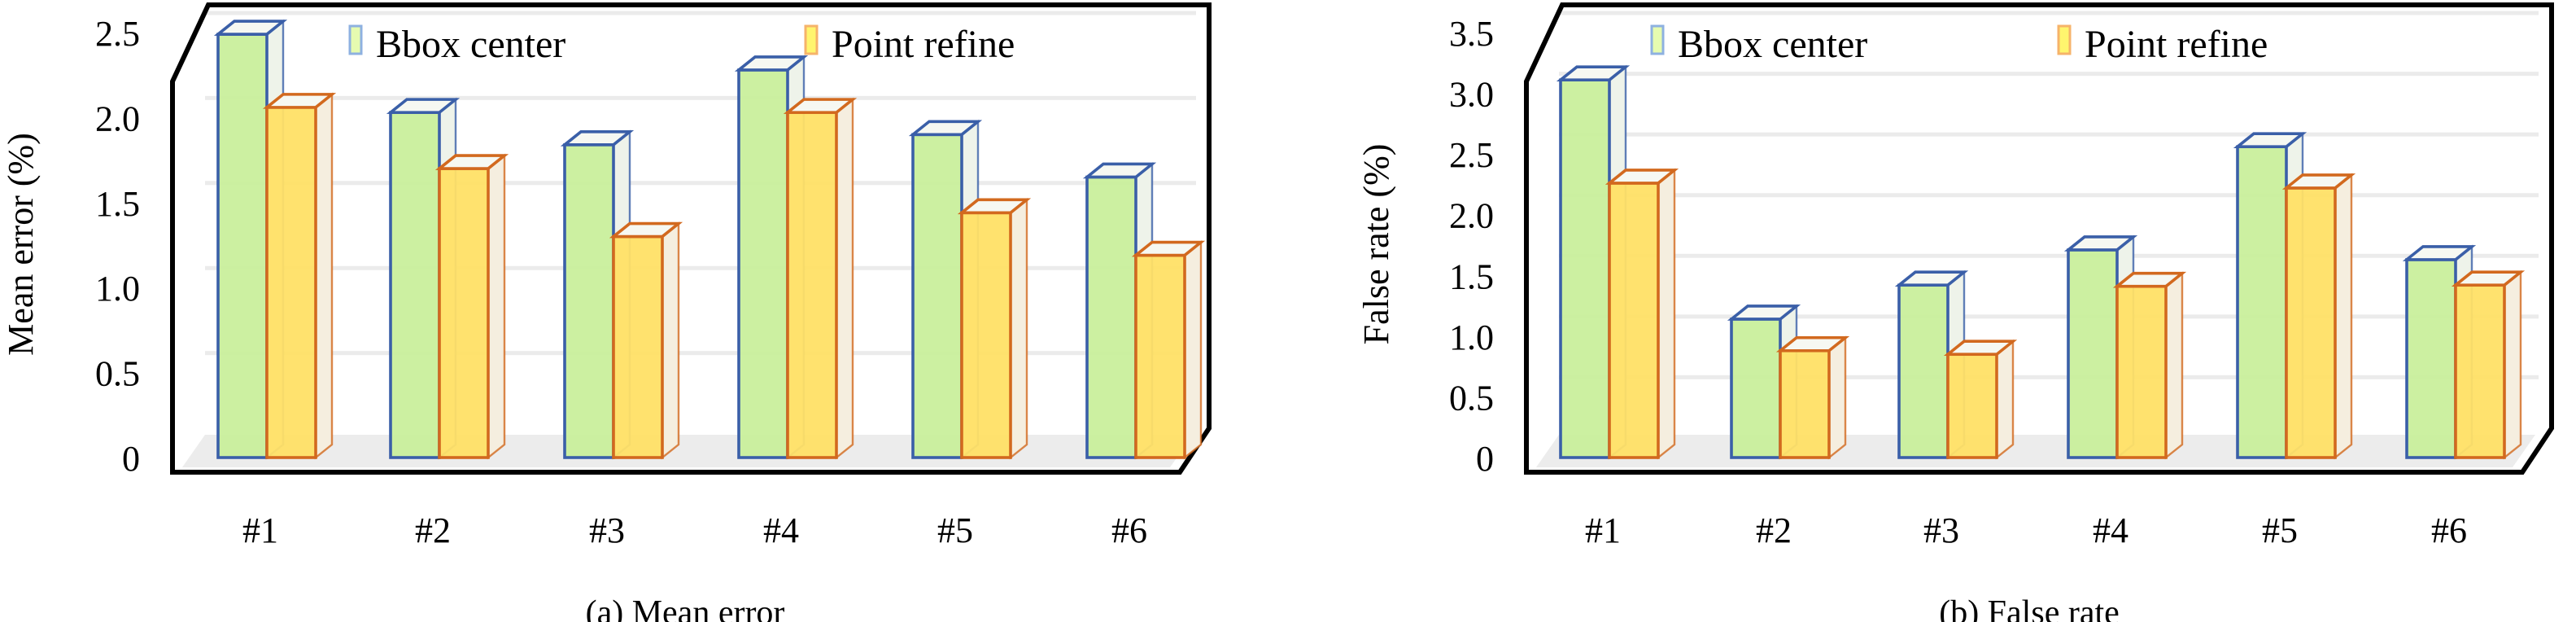 The width and height of the screenshot is (2576, 622). What do you see at coordinates (1471, 216) in the screenshot?
I see `y-tick-label: 2.0` at bounding box center [1471, 216].